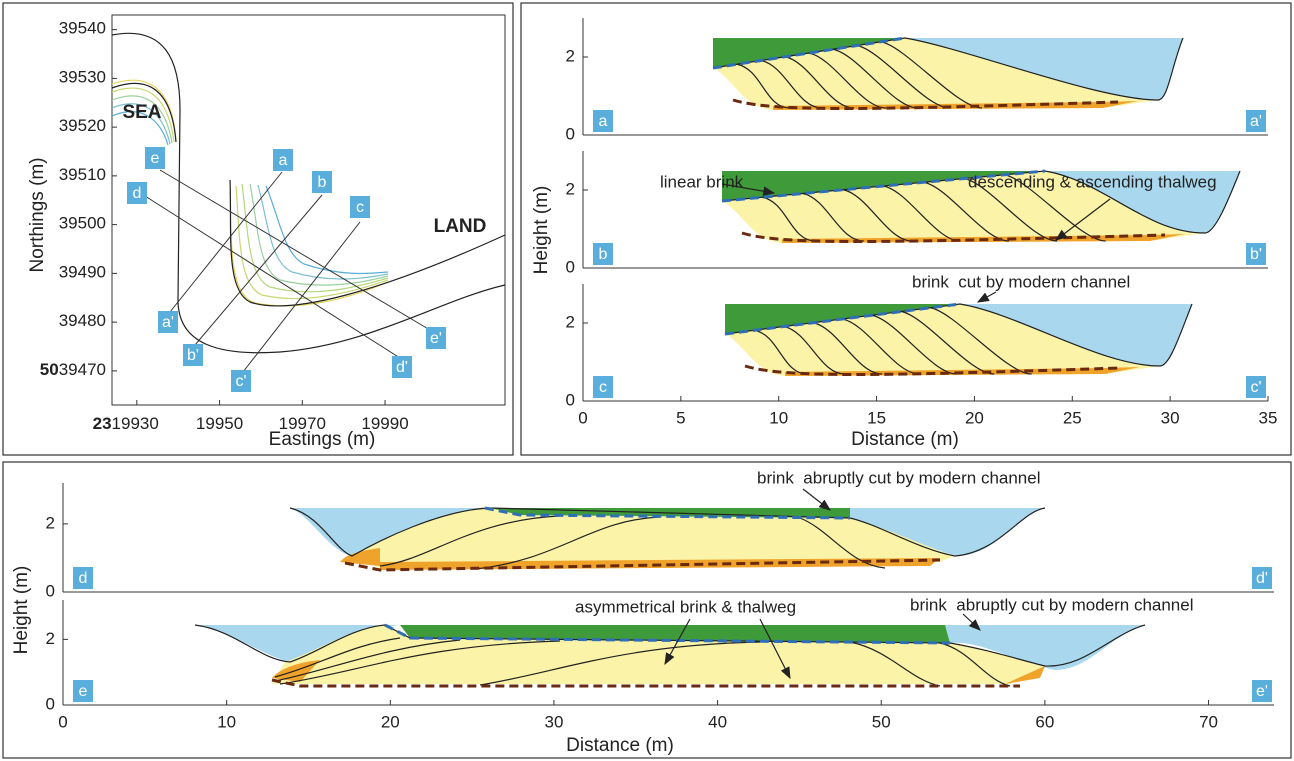 Image resolution: width=1294 pixels, height=761 pixels. Describe the element at coordinates (82, 369) in the screenshot. I see `y-tick-label: 39470` at that location.